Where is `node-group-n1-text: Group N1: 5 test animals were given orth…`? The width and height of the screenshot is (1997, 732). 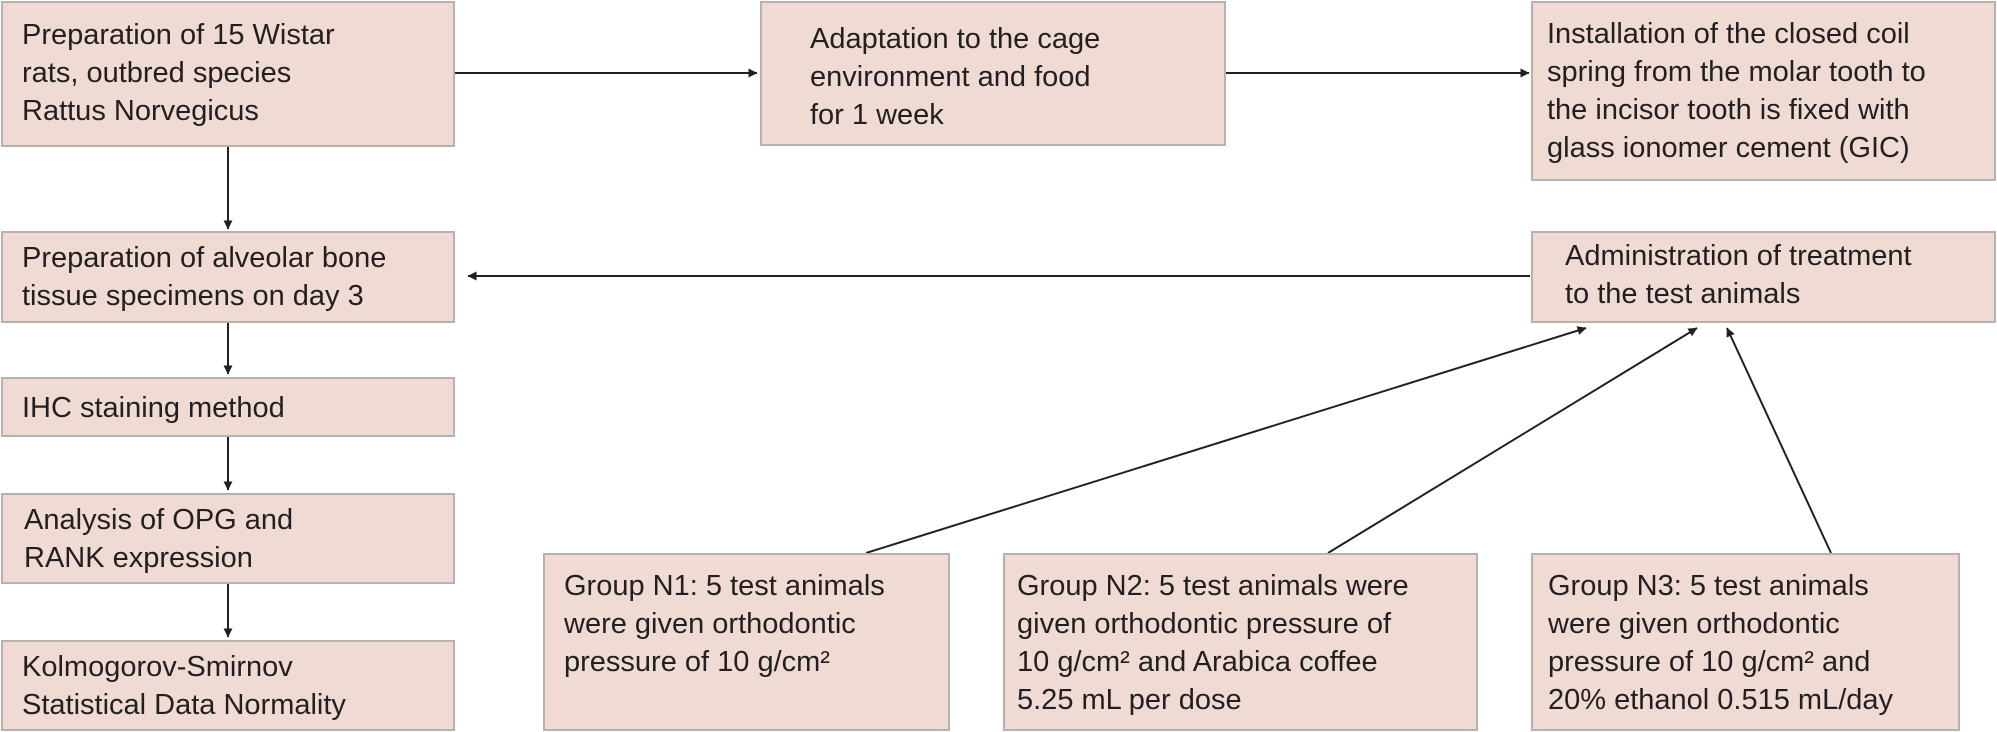
node-group-n1-text: Group N1: 5 test animals were given orth… is located at coordinates (724, 624).